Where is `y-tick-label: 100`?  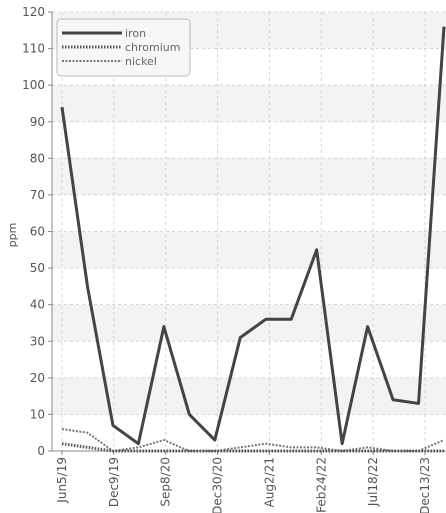
y-tick-label: 100 is located at coordinates (33, 85).